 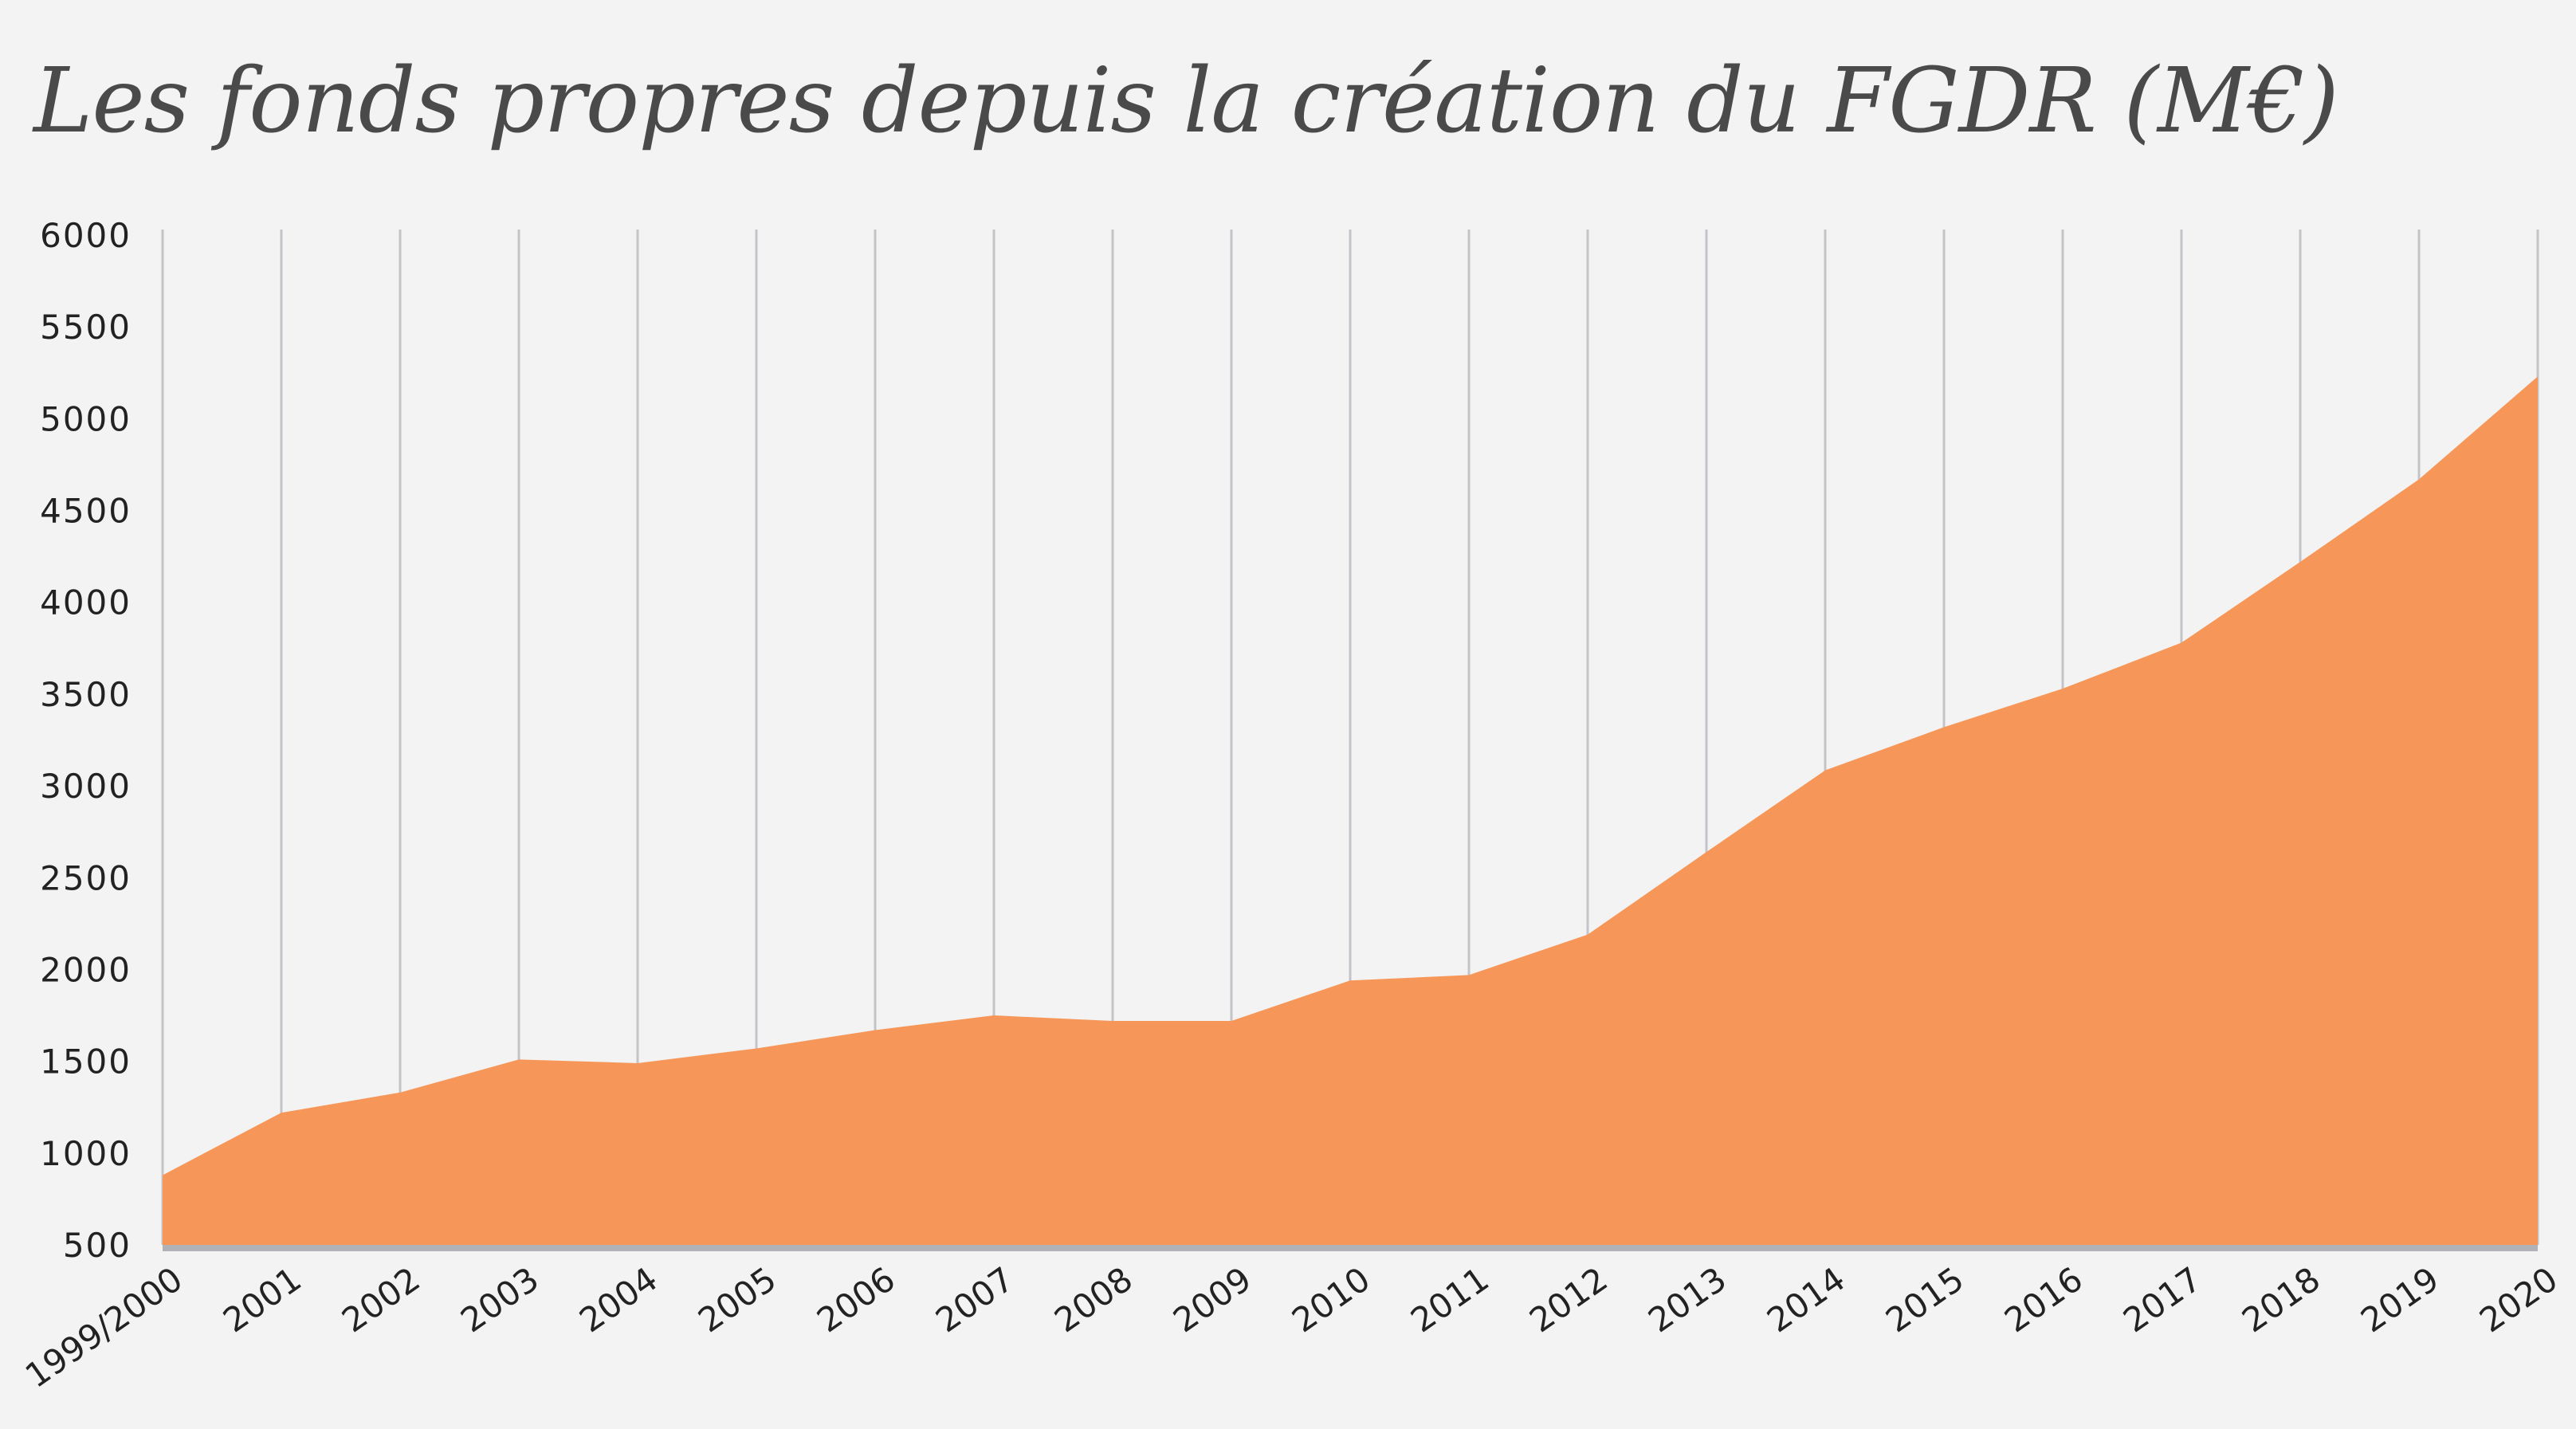 What do you see at coordinates (86, 694) in the screenshot?
I see `y-tick-label: 3500` at bounding box center [86, 694].